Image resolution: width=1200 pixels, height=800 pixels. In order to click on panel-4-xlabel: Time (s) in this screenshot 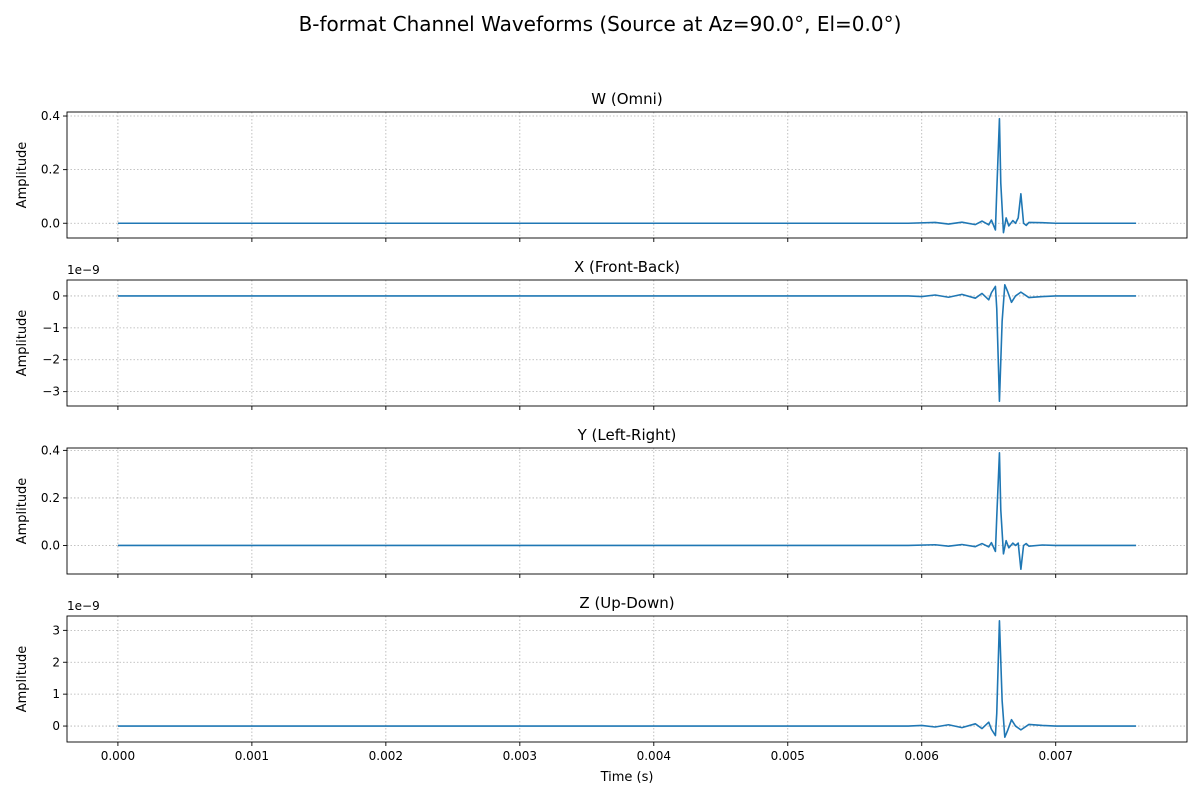, I will do `click(627, 777)`.